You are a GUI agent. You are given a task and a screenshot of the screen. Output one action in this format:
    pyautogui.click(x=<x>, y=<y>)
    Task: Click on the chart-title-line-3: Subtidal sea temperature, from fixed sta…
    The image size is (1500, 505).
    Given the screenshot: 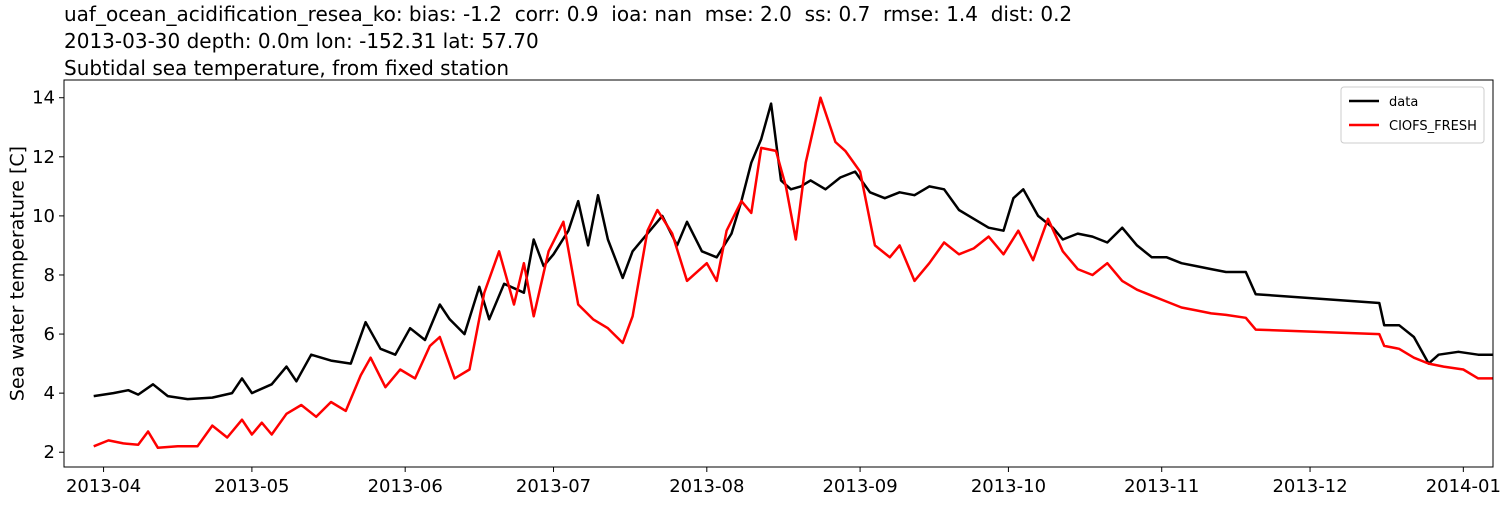 What is the action you would take?
    pyautogui.click(x=286, y=68)
    